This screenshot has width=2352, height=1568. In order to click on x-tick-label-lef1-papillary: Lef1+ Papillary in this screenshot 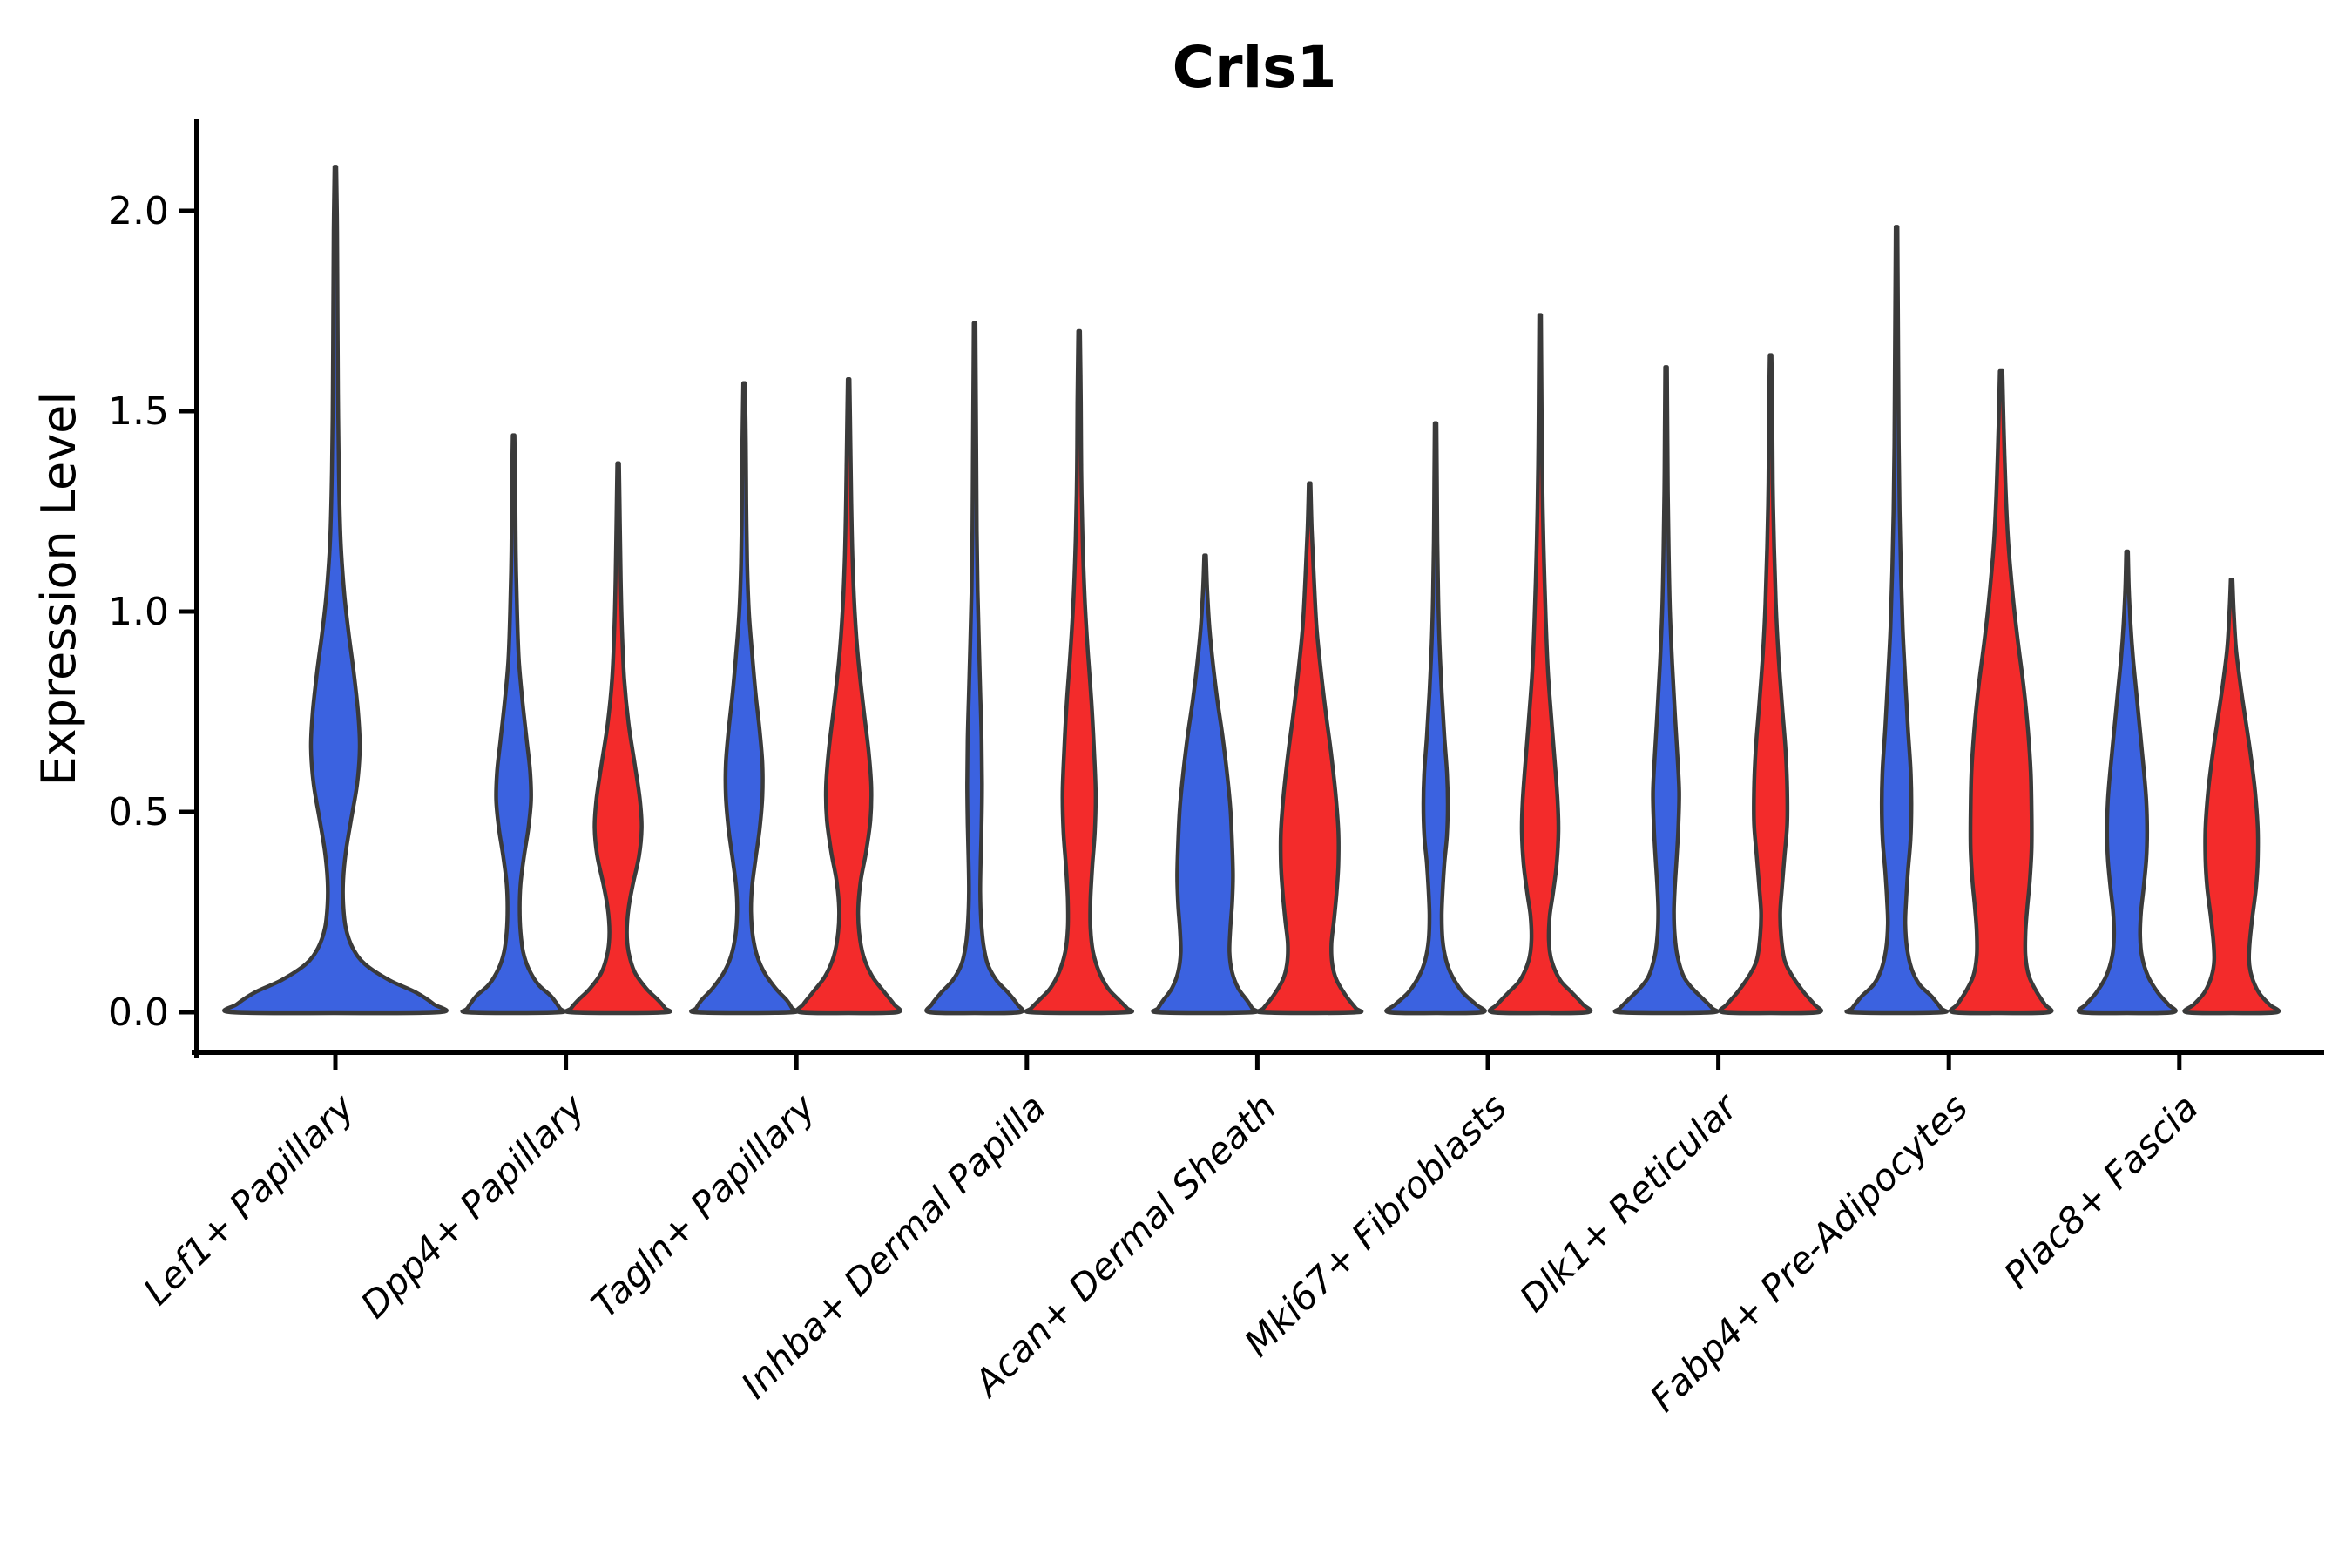, I will do `click(249, 1199)`.